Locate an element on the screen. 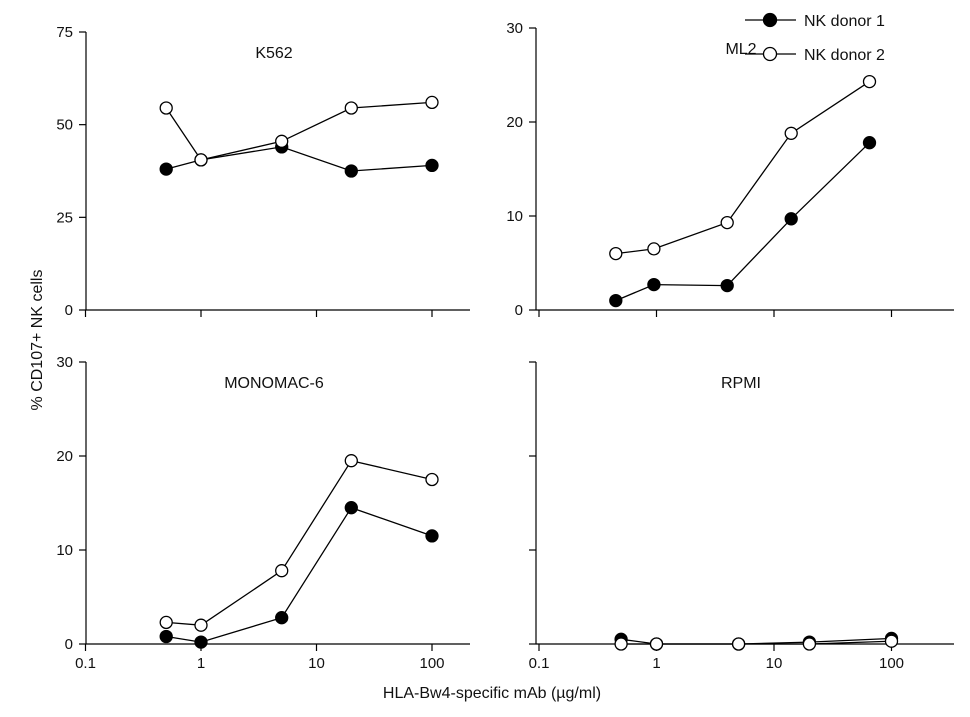 The width and height of the screenshot is (970, 717). x-axis-label: HLA-Bw4-specific mAb (µg/ml) is located at coordinates (492, 693).